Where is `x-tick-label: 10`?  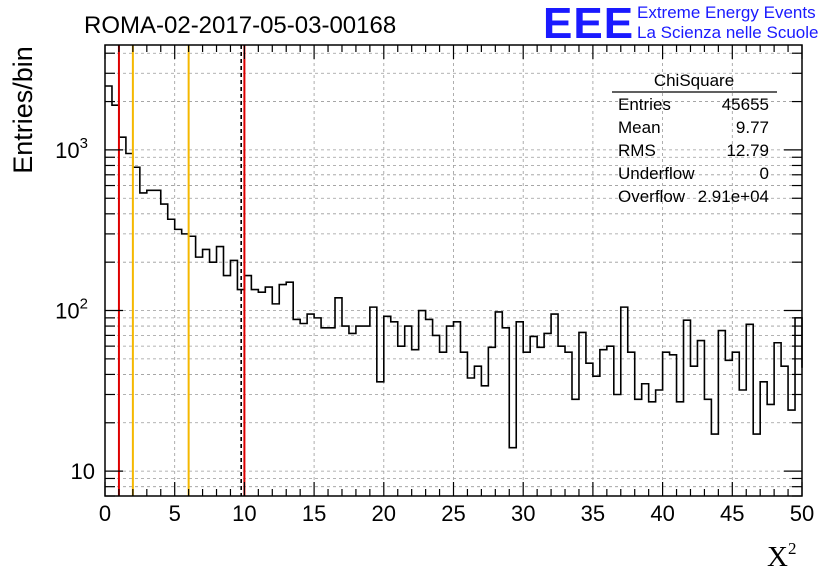
x-tick-label: 10 is located at coordinates (244, 513).